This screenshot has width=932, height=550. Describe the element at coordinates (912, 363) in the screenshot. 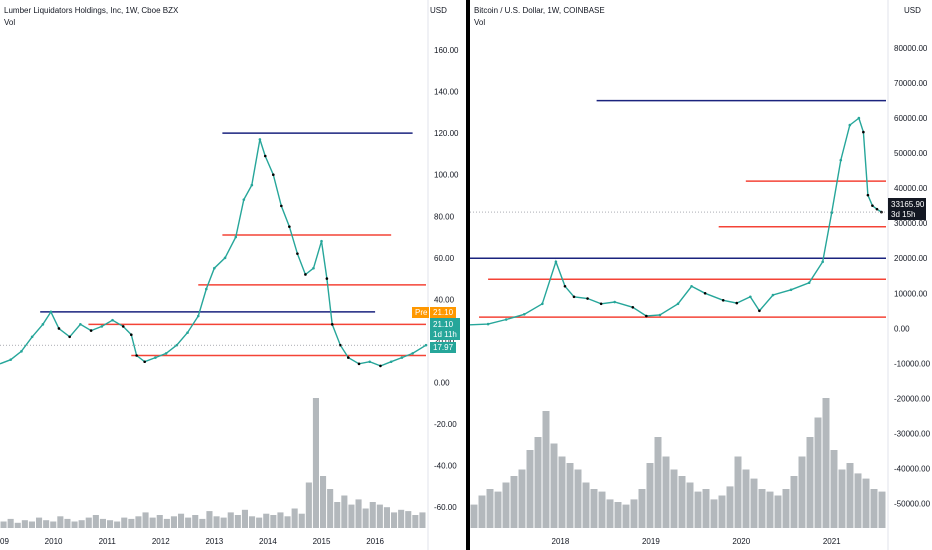

I see `y-tick-label: -10000.00` at that location.